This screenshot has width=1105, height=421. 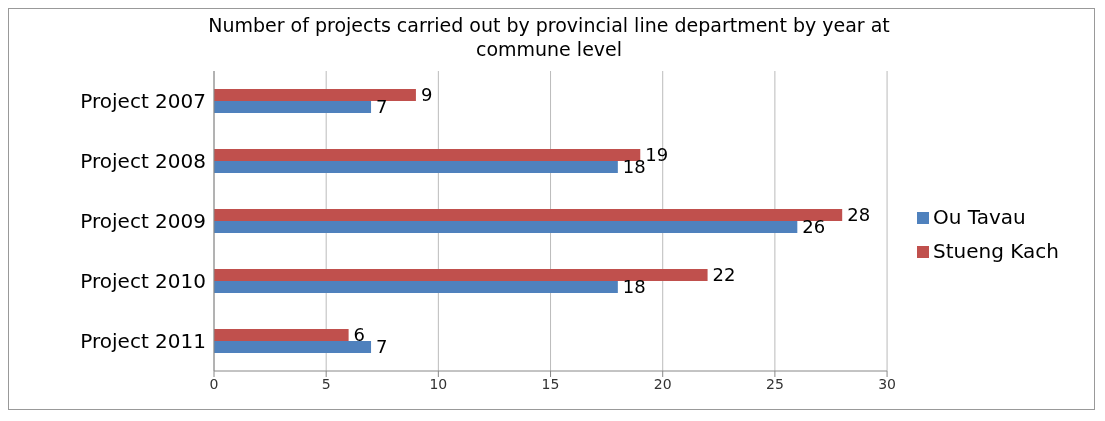 I want to click on legend-label: Stueng Kach, so click(x=996, y=250).